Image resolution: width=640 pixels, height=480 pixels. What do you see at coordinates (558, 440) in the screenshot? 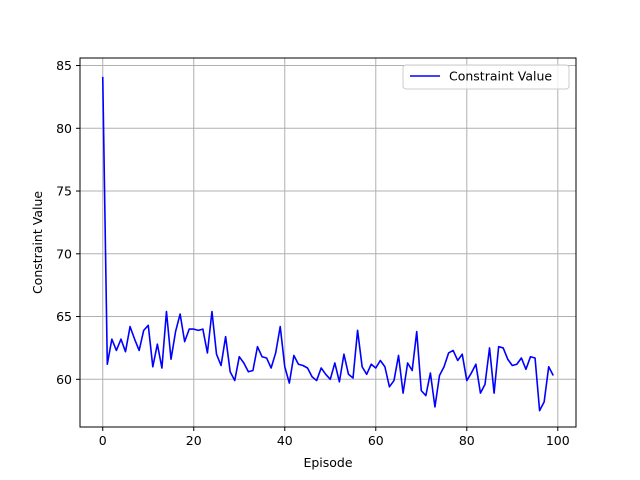
I see `x-tick-label: 100` at bounding box center [558, 440].